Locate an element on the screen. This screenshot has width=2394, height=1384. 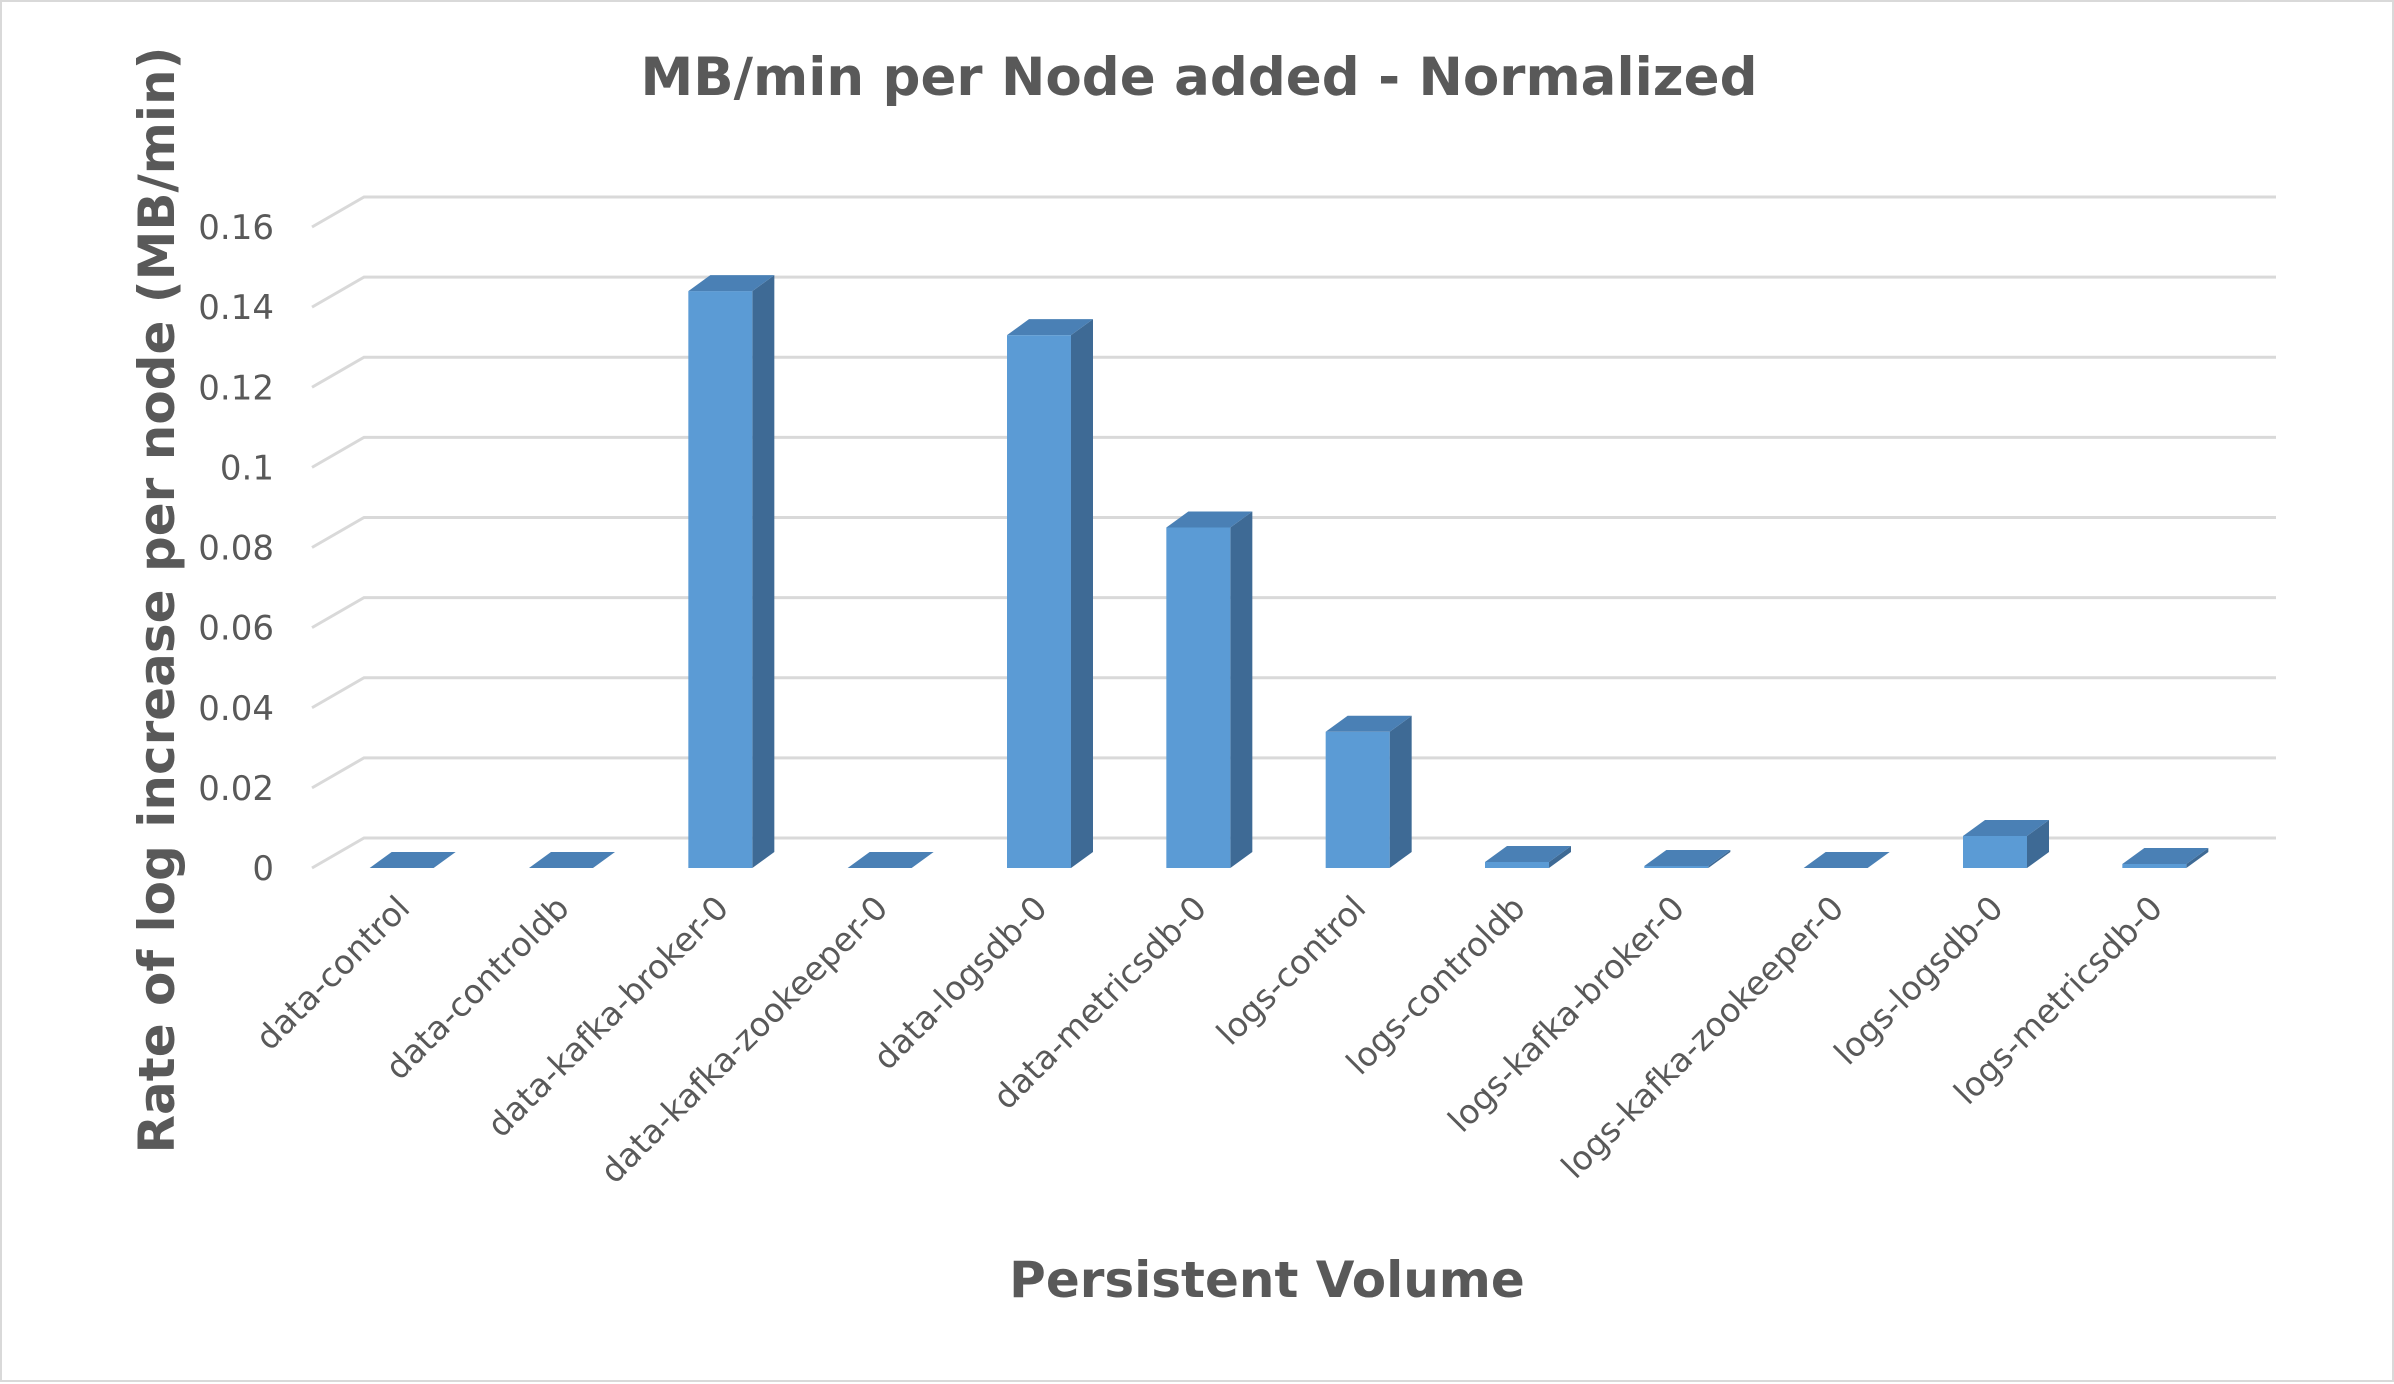
y-tick-label: 0.08 is located at coordinates (236, 549).